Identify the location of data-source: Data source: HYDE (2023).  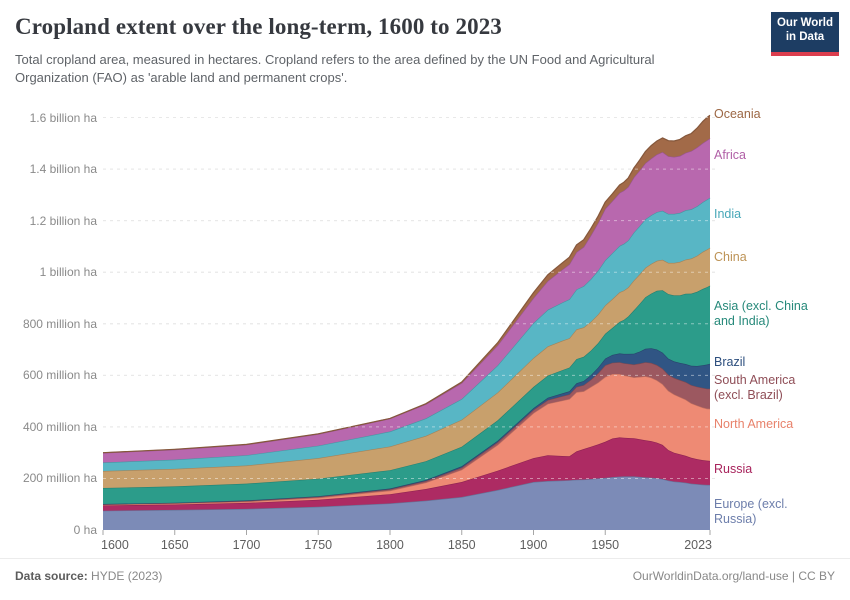
(88, 576).